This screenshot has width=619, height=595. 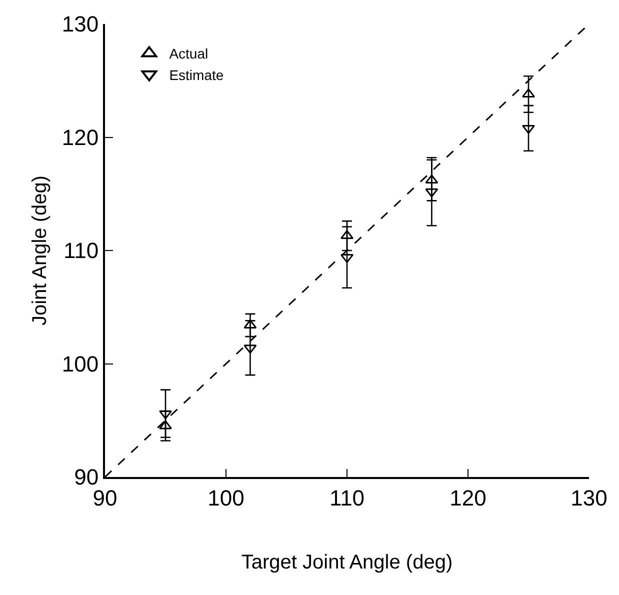 What do you see at coordinates (80, 24) in the screenshot?
I see `y-tick-label: 130` at bounding box center [80, 24].